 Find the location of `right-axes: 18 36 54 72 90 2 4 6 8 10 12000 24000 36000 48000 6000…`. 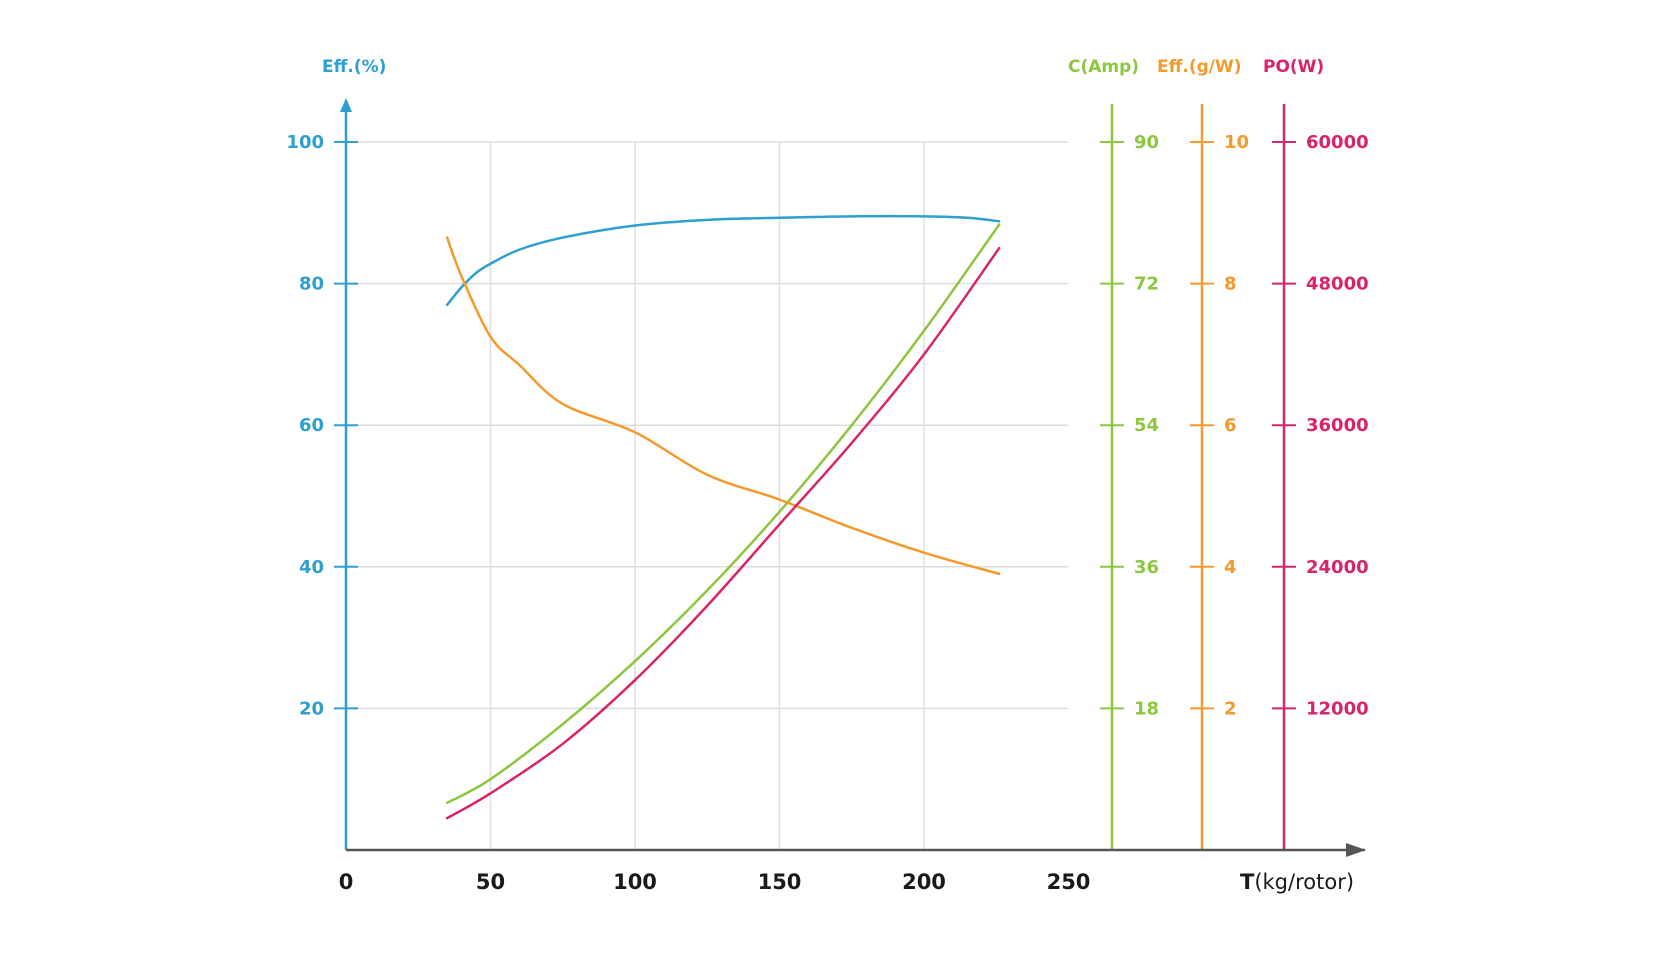

right-axes: 18 36 54 72 90 2 4 6 8 10 12000 24000 36000 48000 6000… is located at coordinates (1234, 477).